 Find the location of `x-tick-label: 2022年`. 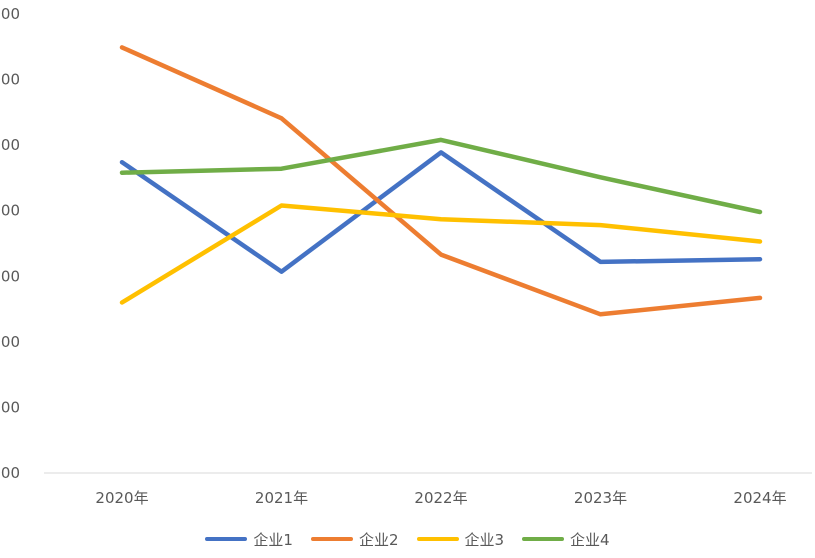

x-tick-label: 2022年 is located at coordinates (440, 498).